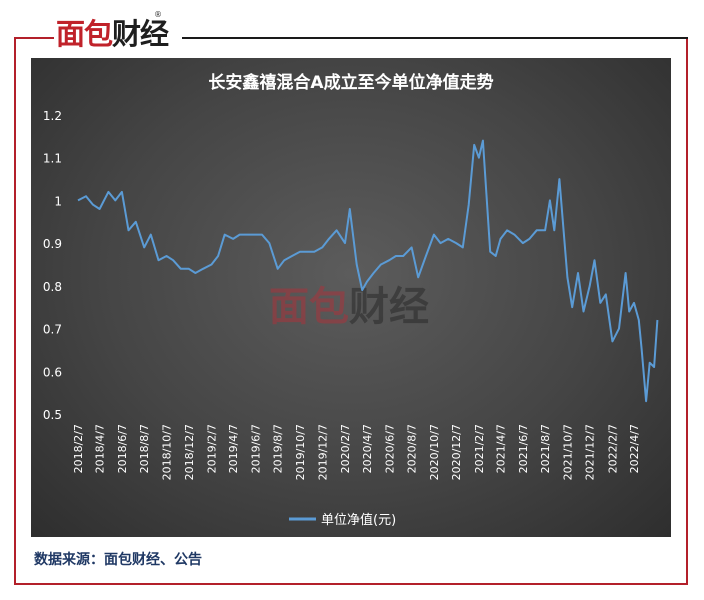 This screenshot has width=704, height=600. I want to click on y-tick-label: 0.8, so click(52, 287).